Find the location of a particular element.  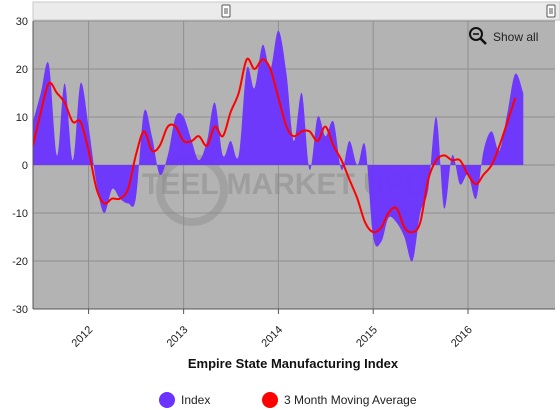

range-navigator is located at coordinates (296, 11).